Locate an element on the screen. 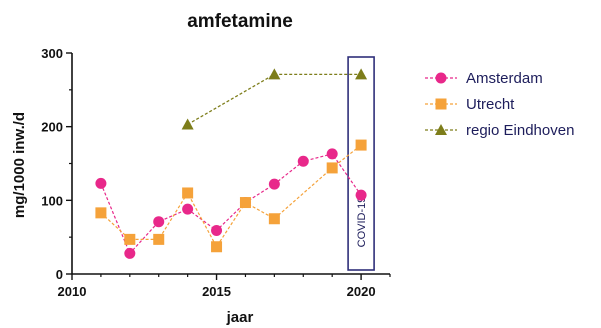 Image resolution: width=601 pixels, height=328 pixels. legend-label: Amsterdam is located at coordinates (504, 78).